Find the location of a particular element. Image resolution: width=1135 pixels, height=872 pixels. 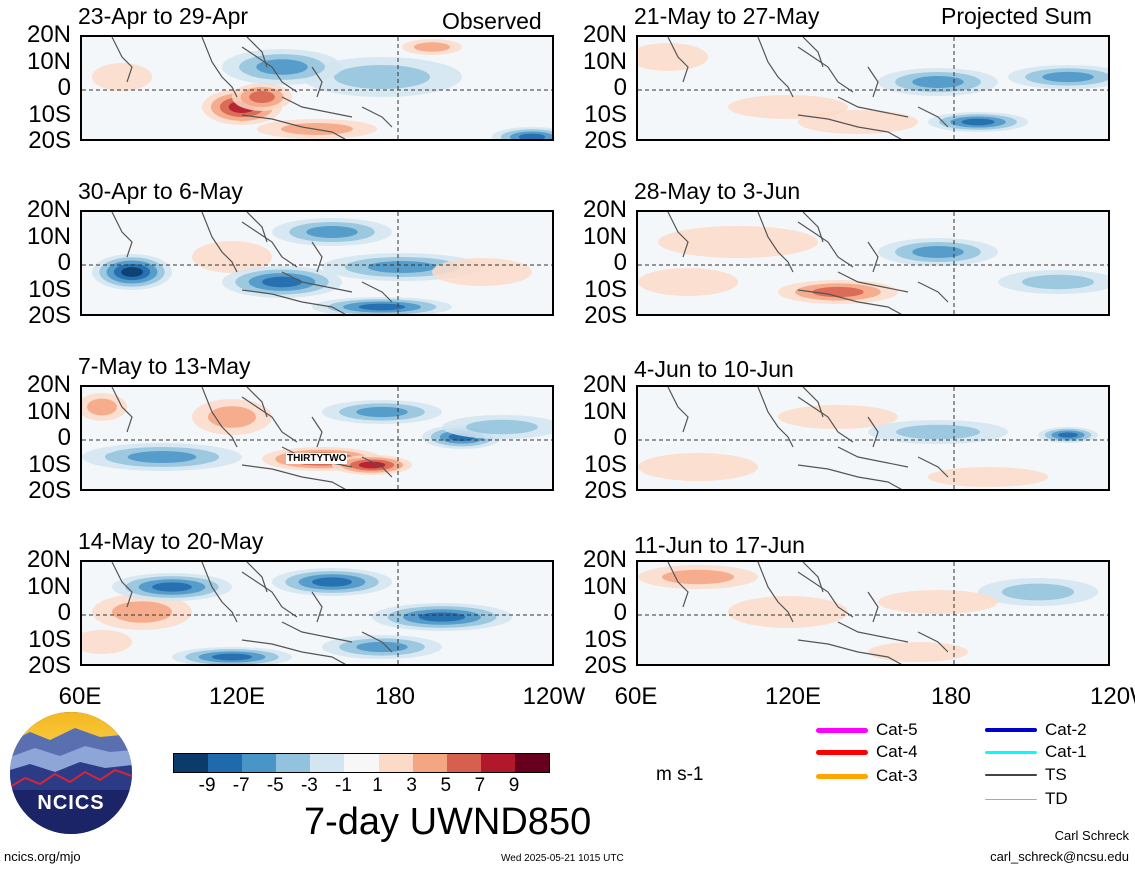

colorbar-tick: -1 is located at coordinates (343, 785).